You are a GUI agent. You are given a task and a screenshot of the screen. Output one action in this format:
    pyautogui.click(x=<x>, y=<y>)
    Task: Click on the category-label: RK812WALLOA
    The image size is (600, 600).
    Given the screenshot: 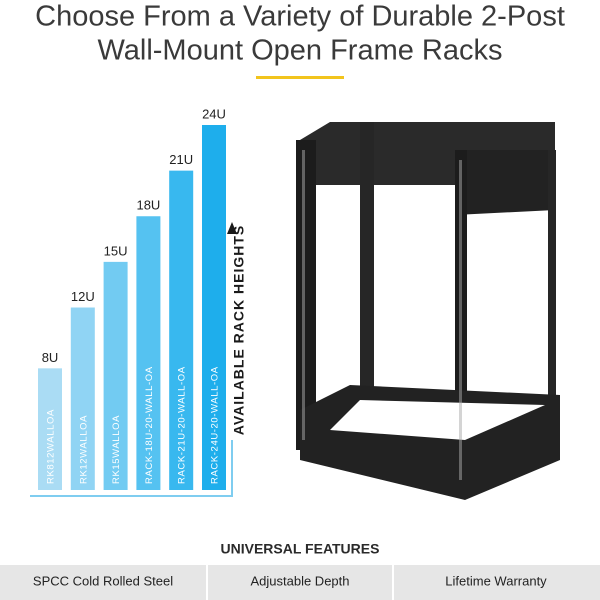 What is the action you would take?
    pyautogui.click(x=51, y=446)
    